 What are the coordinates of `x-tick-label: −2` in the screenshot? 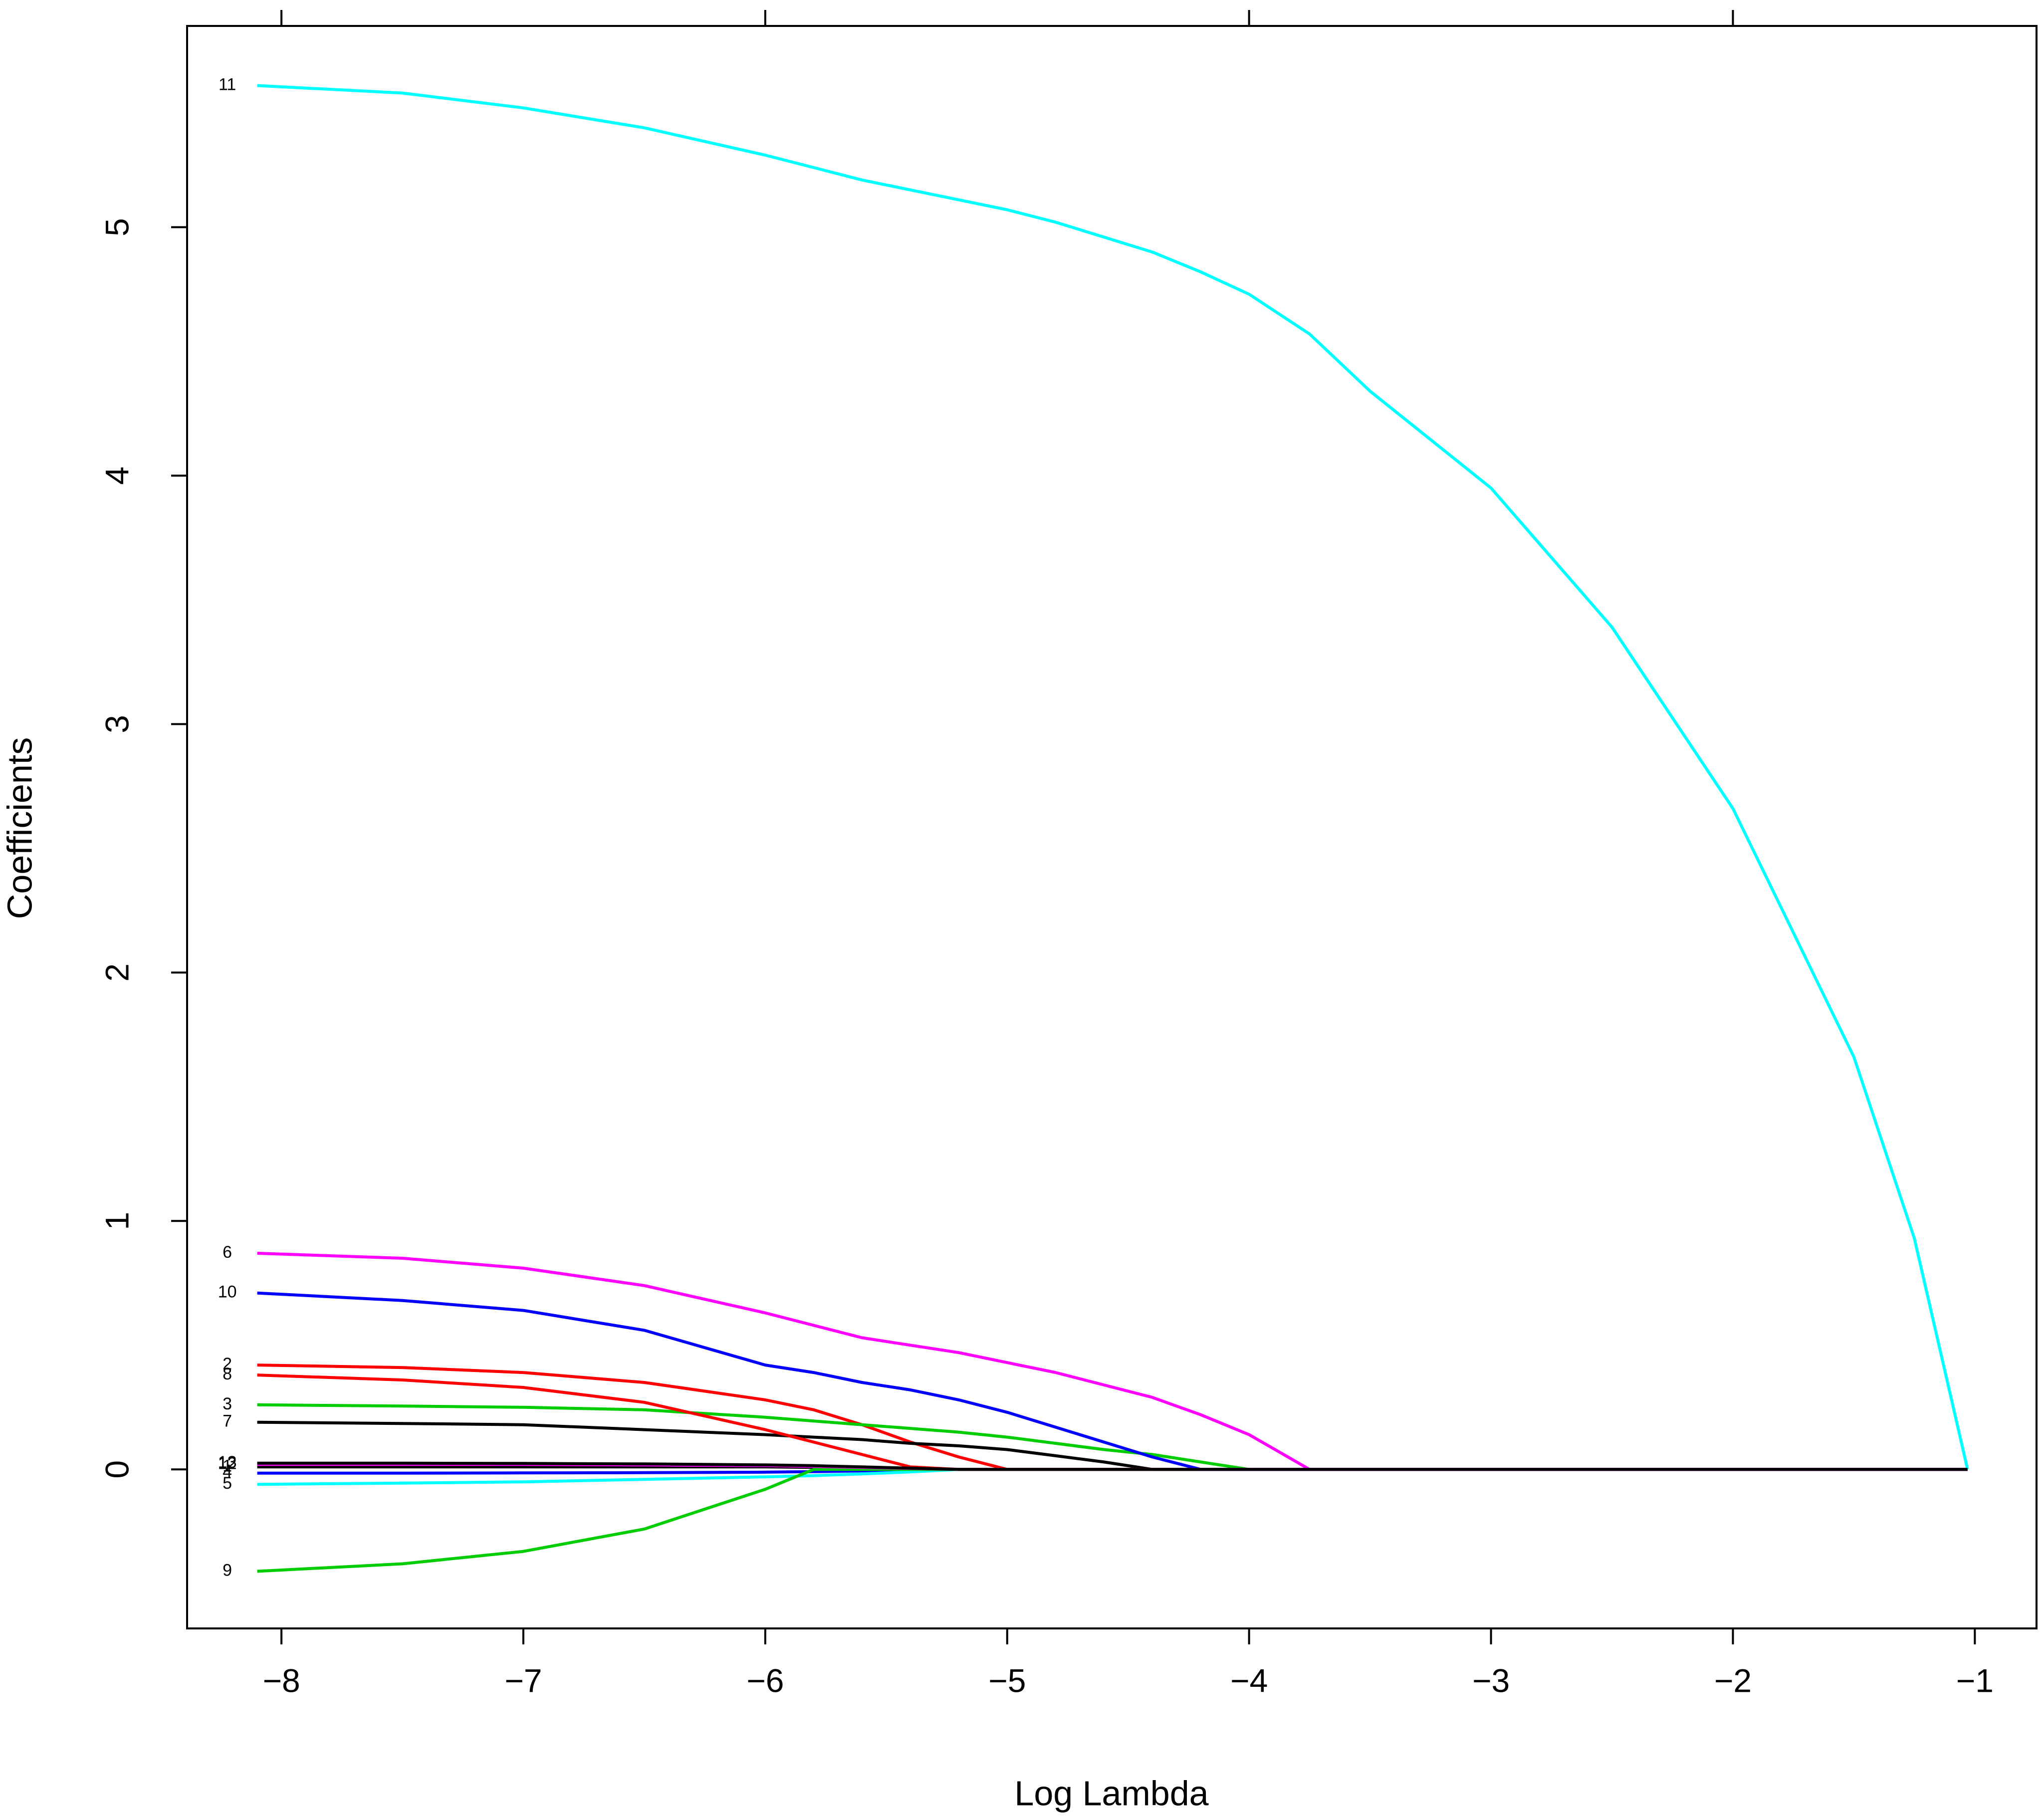 It's located at (1733, 1680).